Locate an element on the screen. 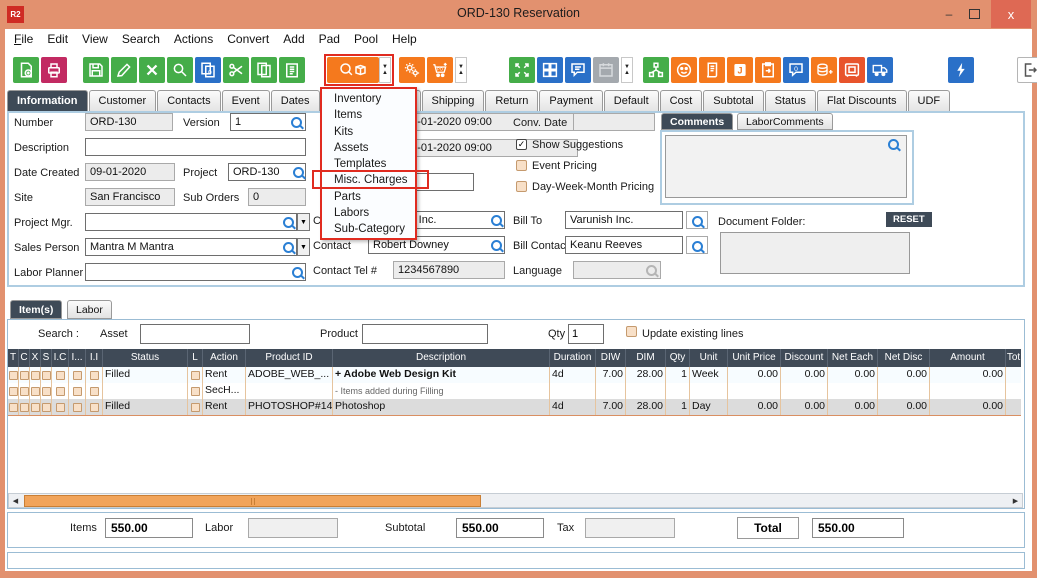 This screenshot has width=1037, height=578. menu-item-templates: Templates is located at coordinates (360, 164).